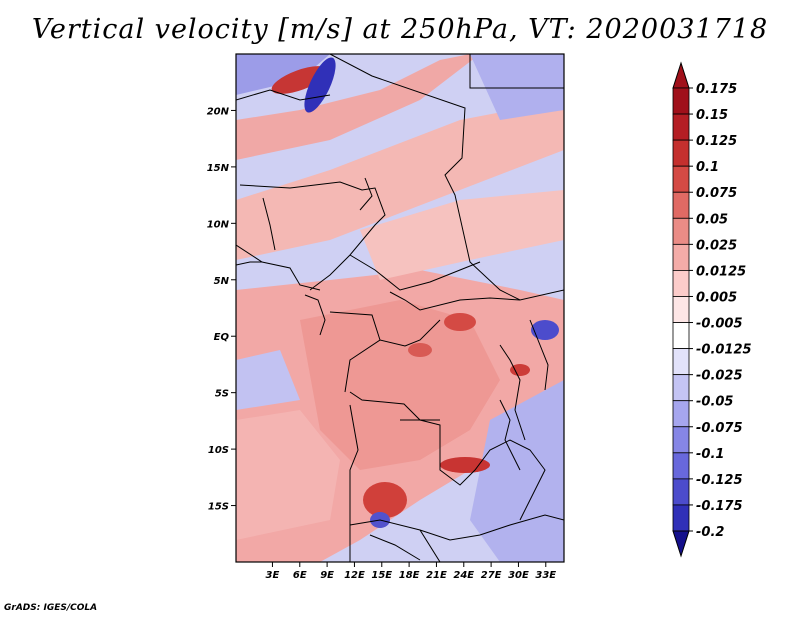 Image resolution: width=800 pixels, height=618 pixels. I want to click on colorbar-label: -0.05, so click(714, 402).